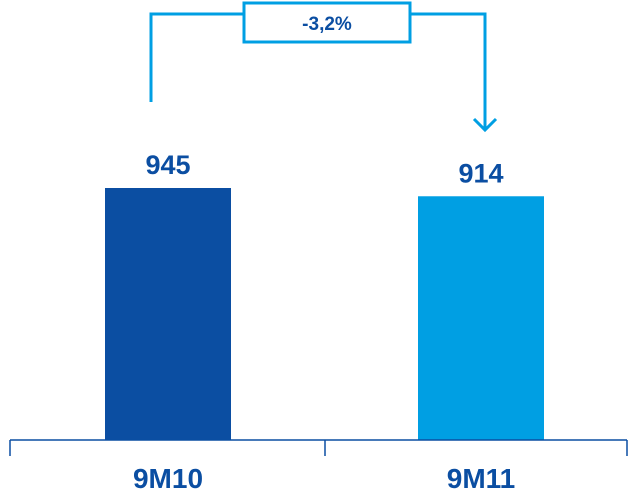 This screenshot has width=633, height=502. Describe the element at coordinates (480, 173) in the screenshot. I see `value-label-9m11: 914` at that location.